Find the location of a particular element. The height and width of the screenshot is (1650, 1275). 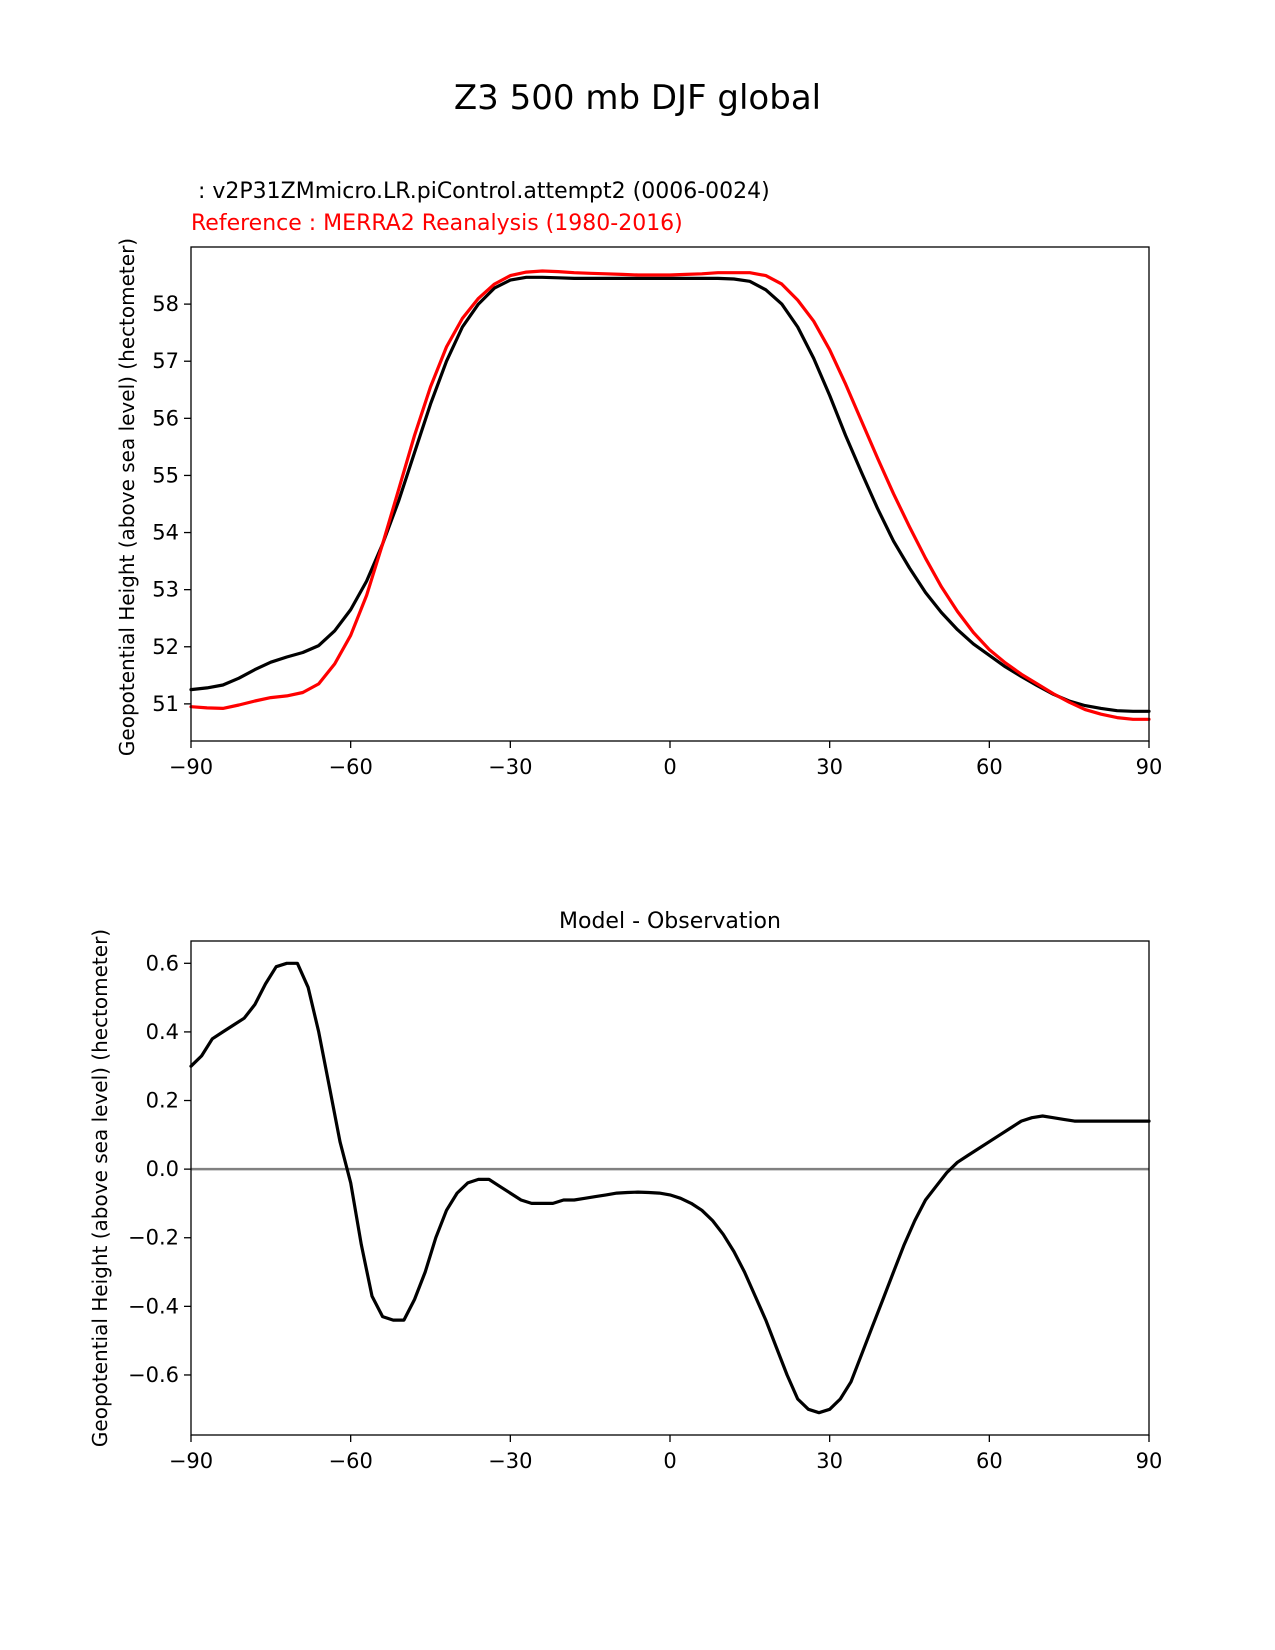

y-tick-label: 58 is located at coordinates (165, 304).